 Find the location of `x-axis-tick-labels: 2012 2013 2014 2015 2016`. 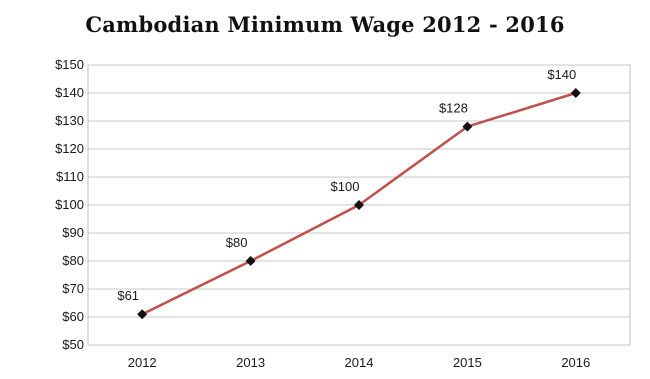

x-axis-tick-labels: 2012 2013 2014 2015 2016 is located at coordinates (359, 362).